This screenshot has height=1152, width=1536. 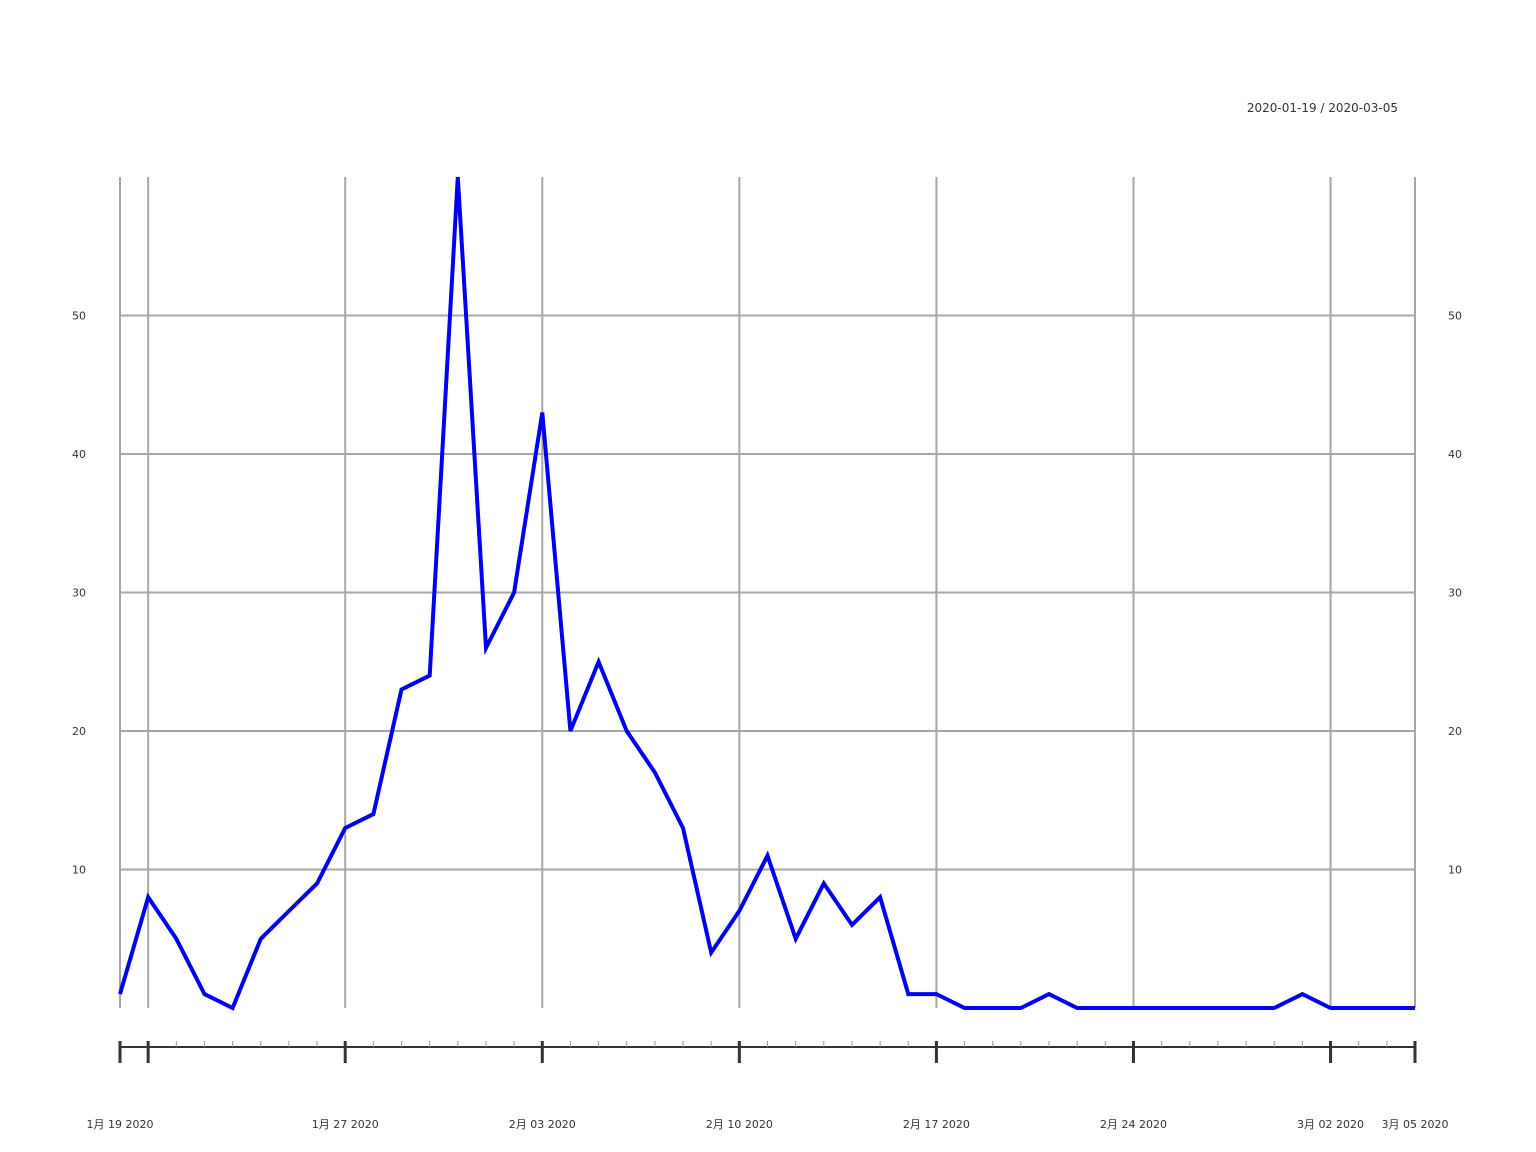 What do you see at coordinates (1415, 1124) in the screenshot?
I see `x-tick-label: 3月 05 2020` at bounding box center [1415, 1124].